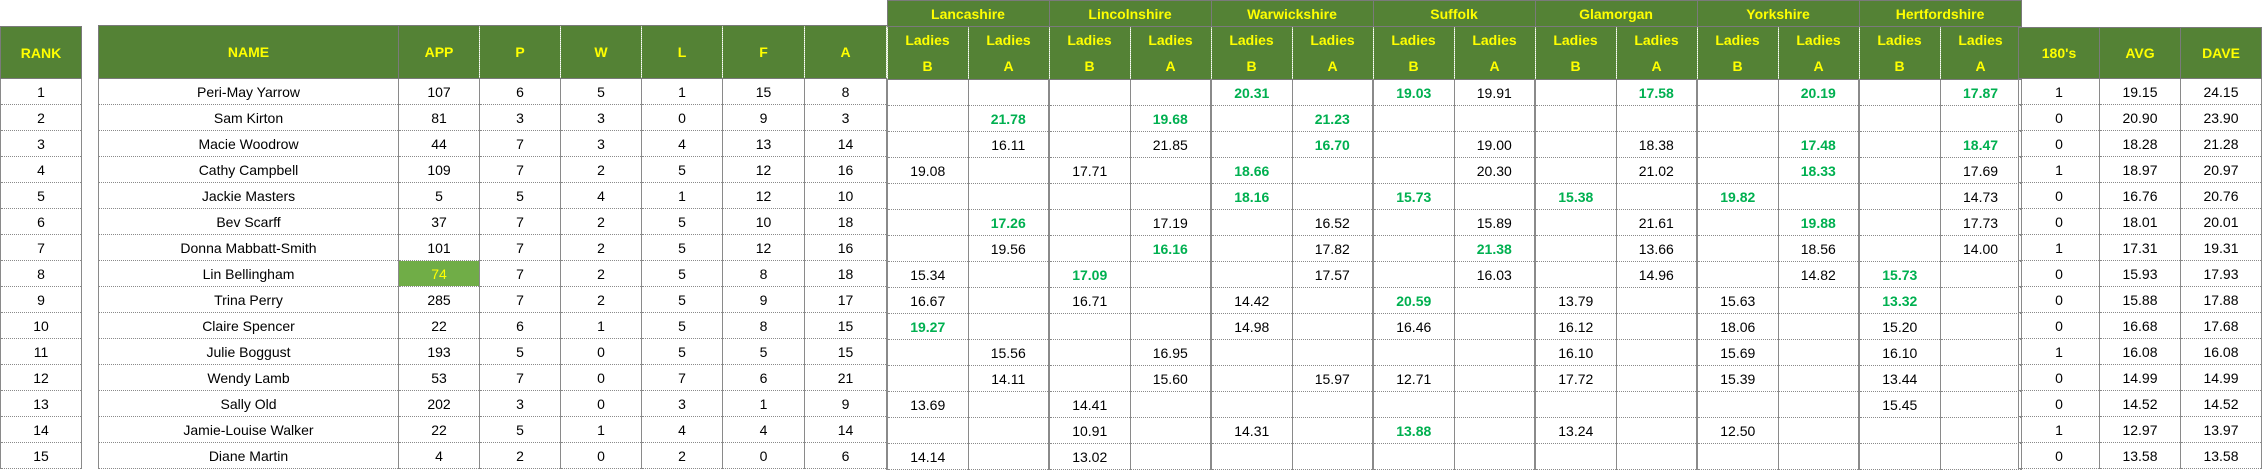 The height and width of the screenshot is (470, 2262). Describe the element at coordinates (2221, 299) in the screenshot. I see `dave-cell: 17.88` at that location.